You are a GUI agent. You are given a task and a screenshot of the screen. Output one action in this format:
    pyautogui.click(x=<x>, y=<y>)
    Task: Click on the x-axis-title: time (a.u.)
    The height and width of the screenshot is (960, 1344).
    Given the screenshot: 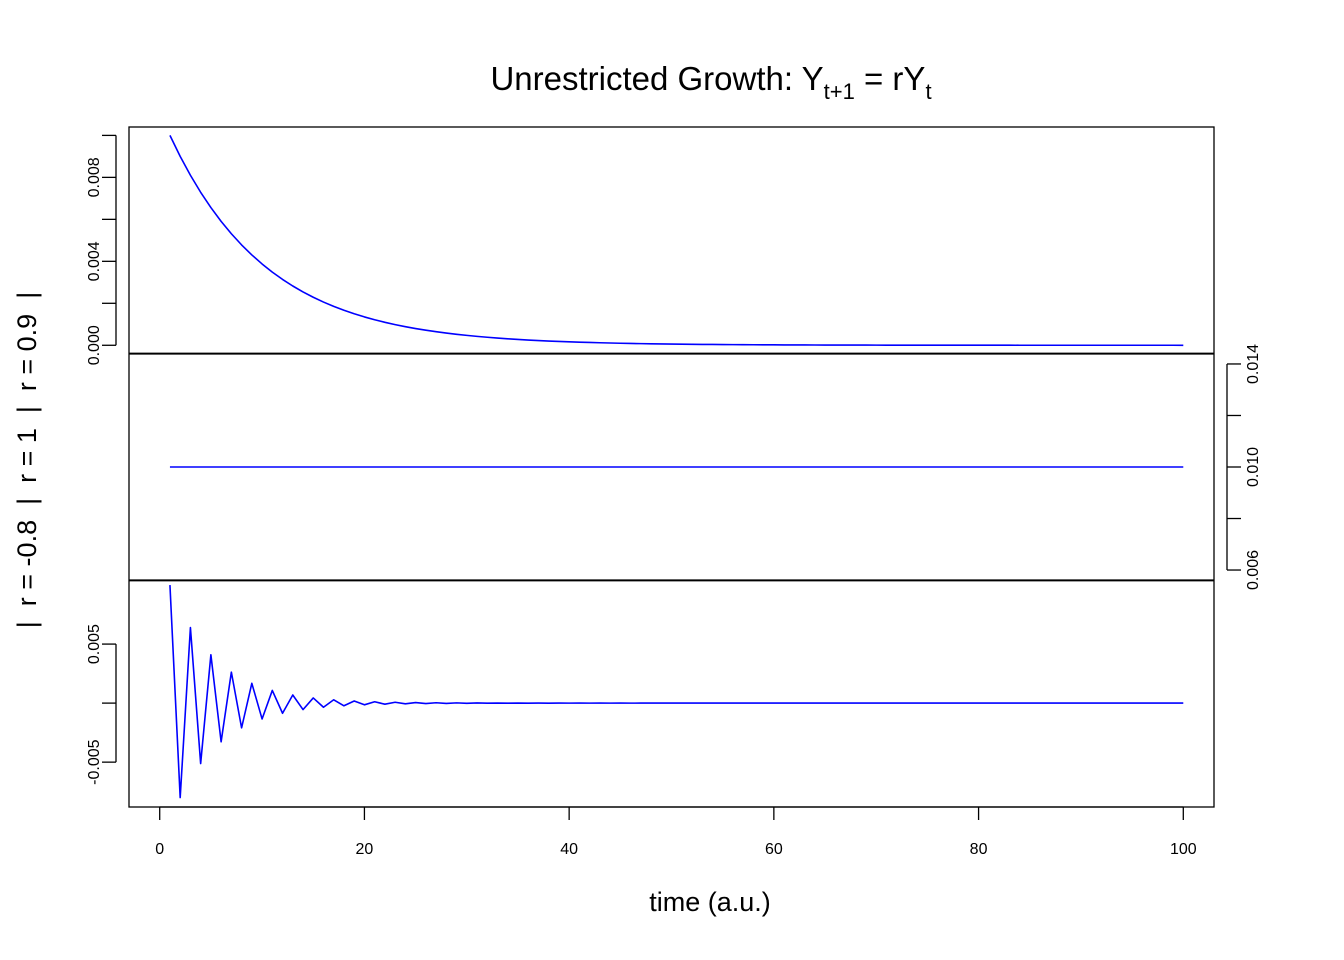 What is the action you would take?
    pyautogui.click(x=710, y=902)
    